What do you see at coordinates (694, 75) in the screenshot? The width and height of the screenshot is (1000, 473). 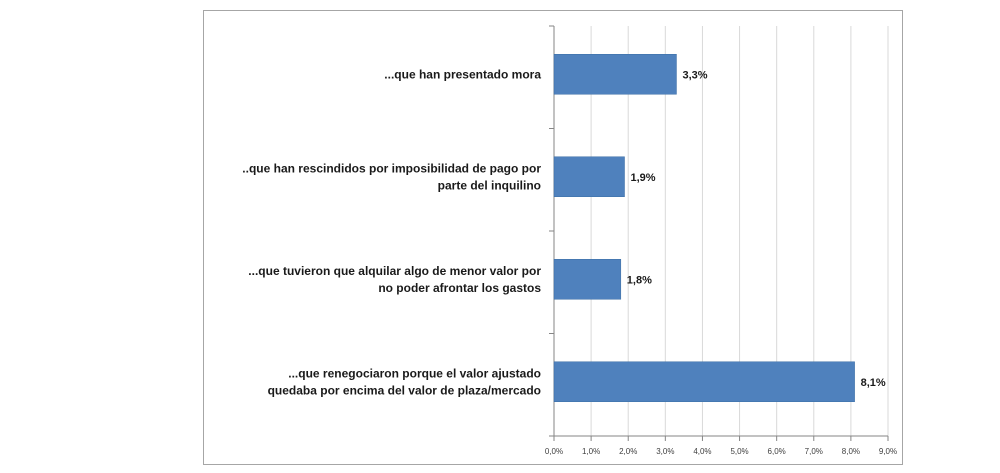 I see `data-label: 3,3%` at bounding box center [694, 75].